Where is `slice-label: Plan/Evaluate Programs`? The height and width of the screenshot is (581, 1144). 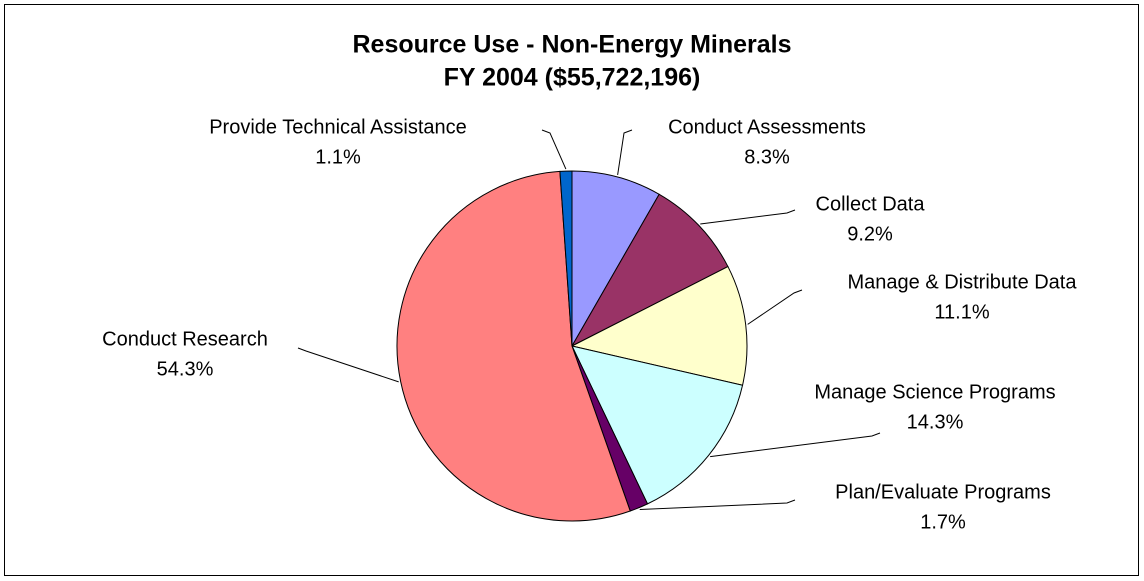 slice-label: Plan/Evaluate Programs is located at coordinates (943, 492).